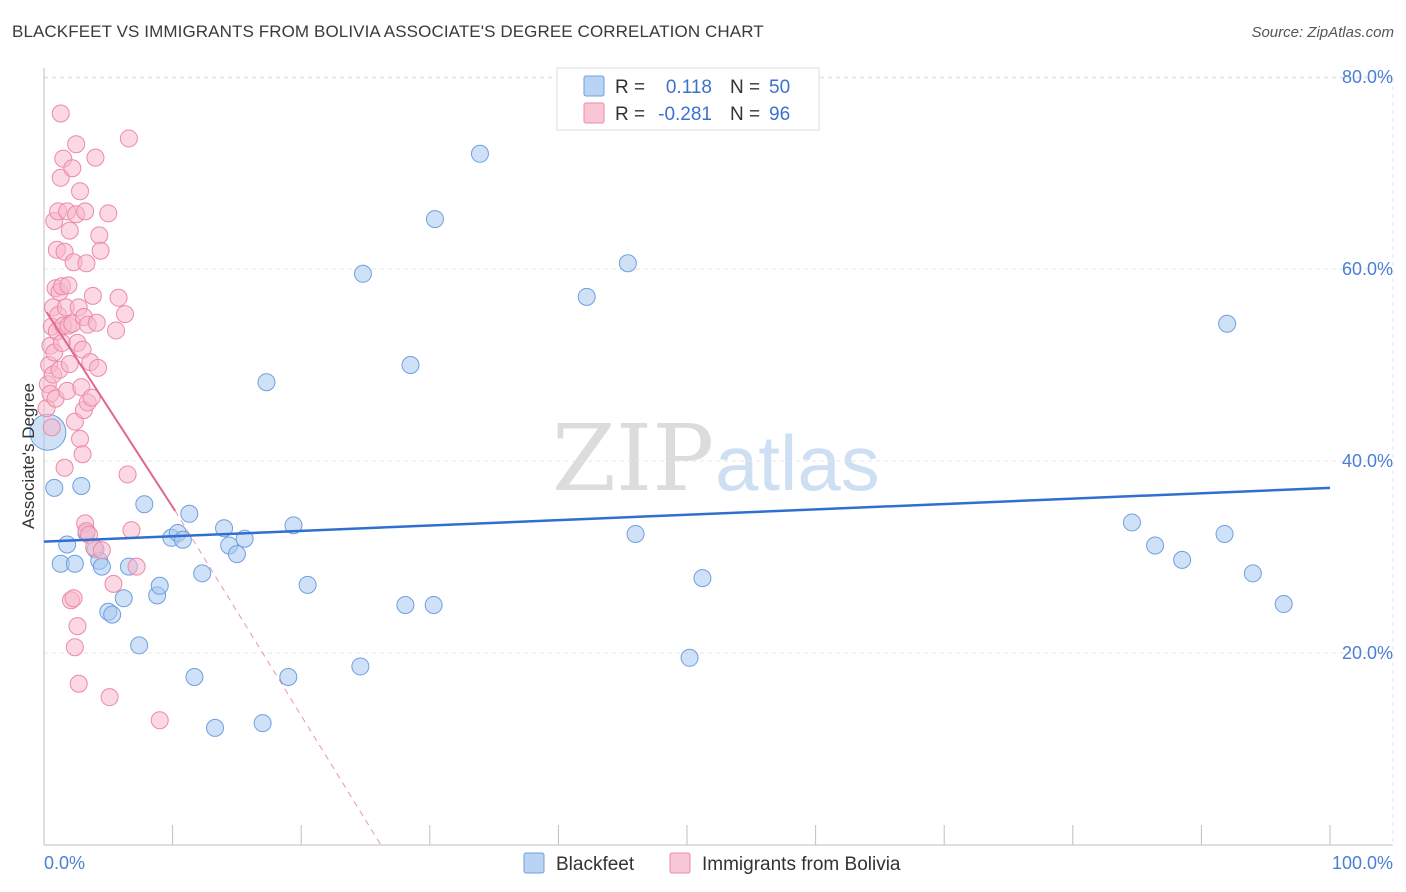 The width and height of the screenshot is (1406, 892). I want to click on legend-label-blackfeet: Blackfeet, so click(595, 864).